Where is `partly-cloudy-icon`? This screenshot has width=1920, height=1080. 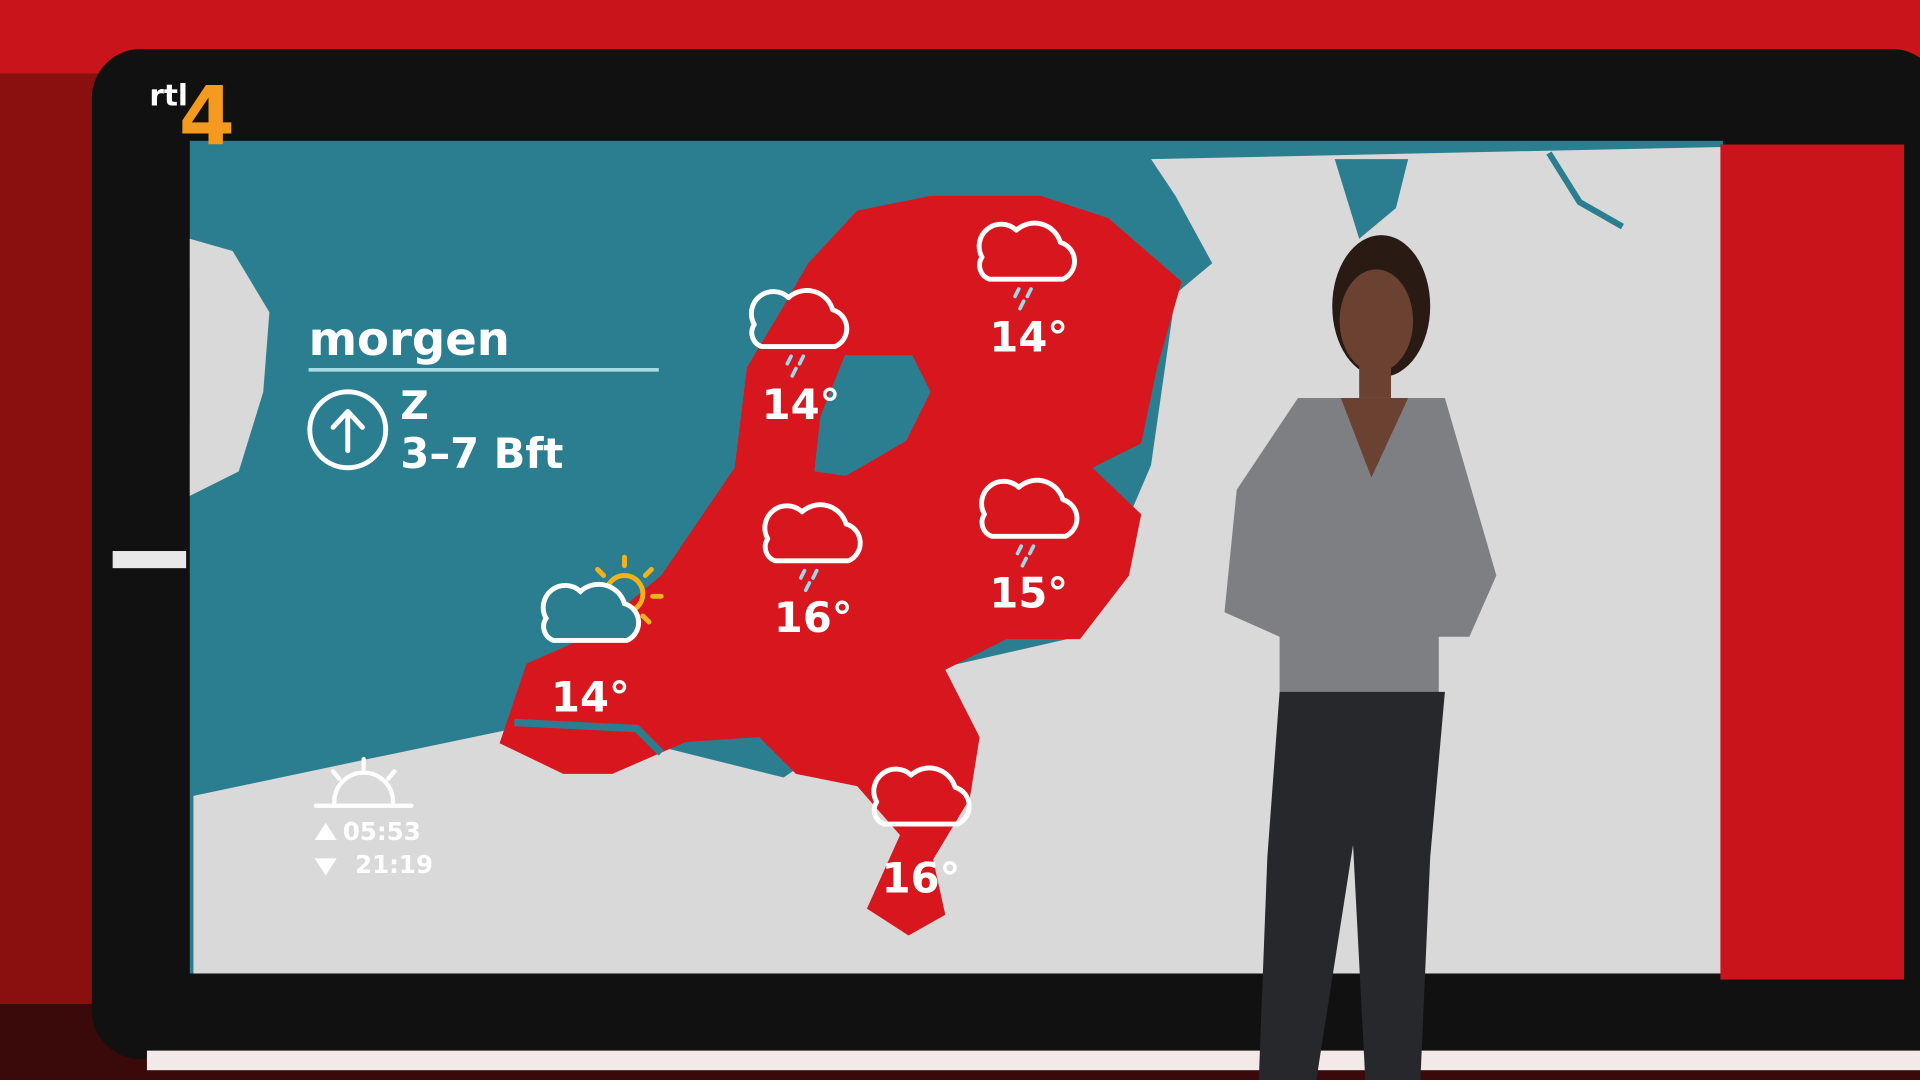 partly-cloudy-icon is located at coordinates (602, 598).